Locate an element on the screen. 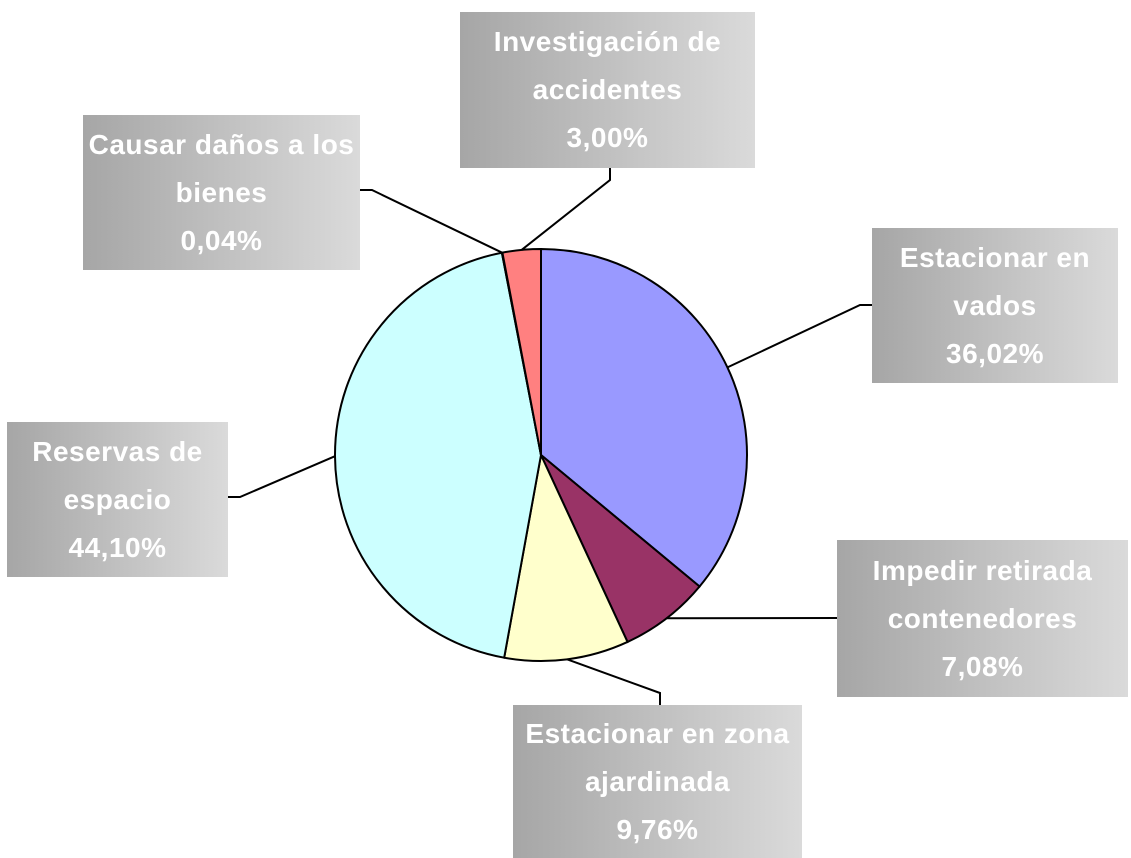 This screenshot has height=858, width=1131. value-label: 36,02% is located at coordinates (995, 353).